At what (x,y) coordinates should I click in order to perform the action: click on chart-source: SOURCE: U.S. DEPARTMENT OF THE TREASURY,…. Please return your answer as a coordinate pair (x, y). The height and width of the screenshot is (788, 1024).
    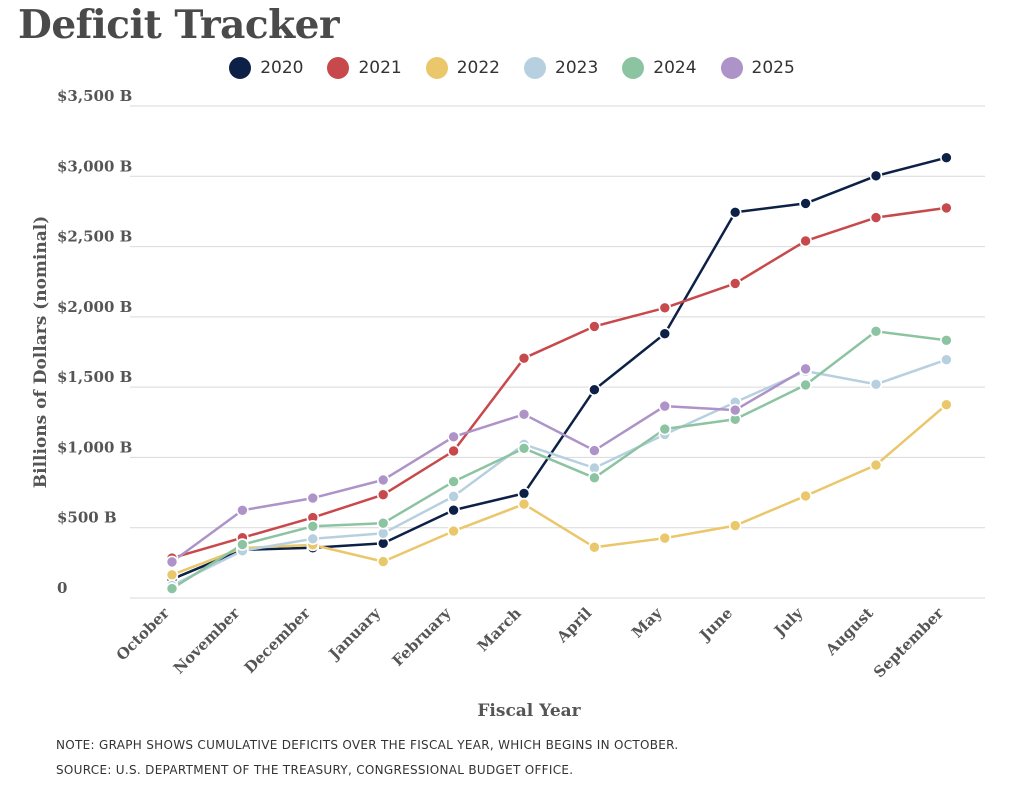
    Looking at the image, I should click on (315, 770).